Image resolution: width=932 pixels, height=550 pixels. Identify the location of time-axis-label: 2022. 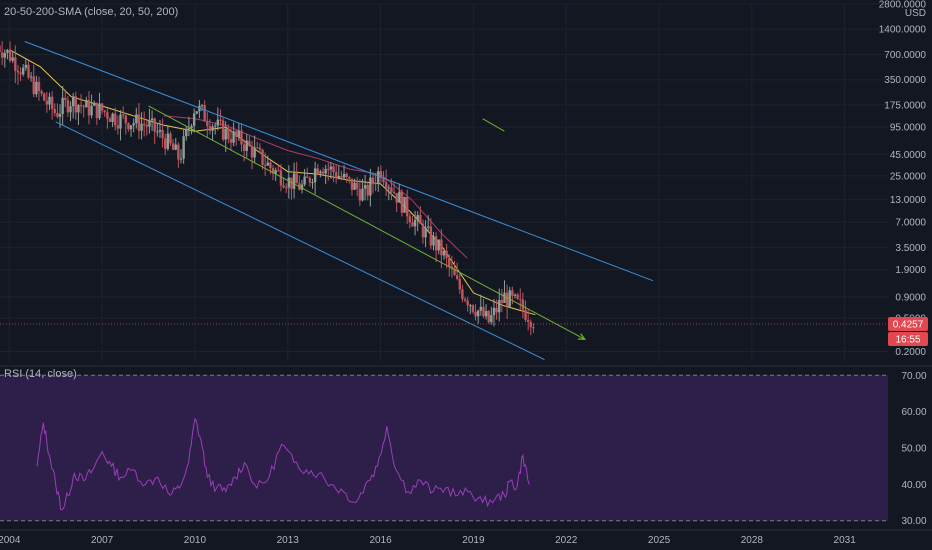
(566, 540).